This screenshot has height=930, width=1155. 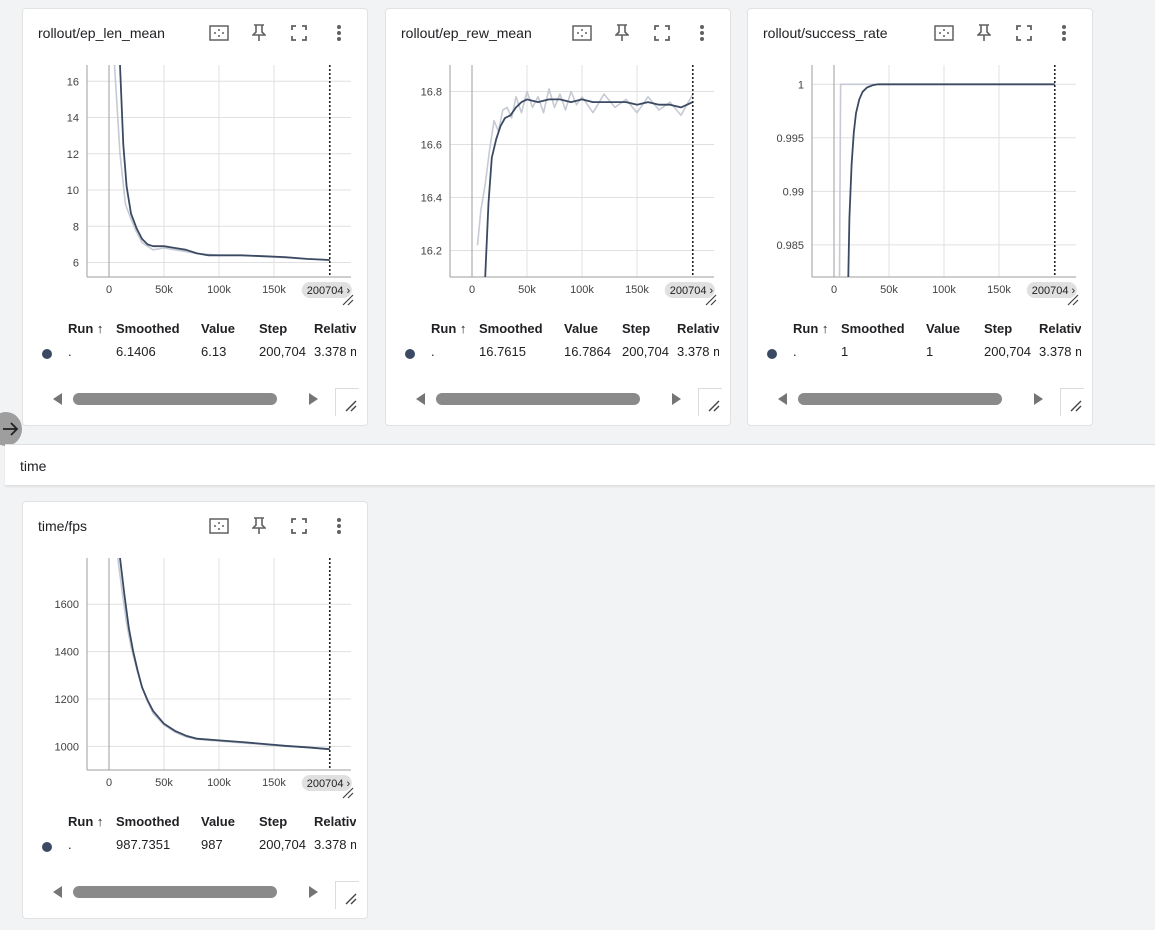 I want to click on y-tick-label: 1400, so click(x=67, y=653).